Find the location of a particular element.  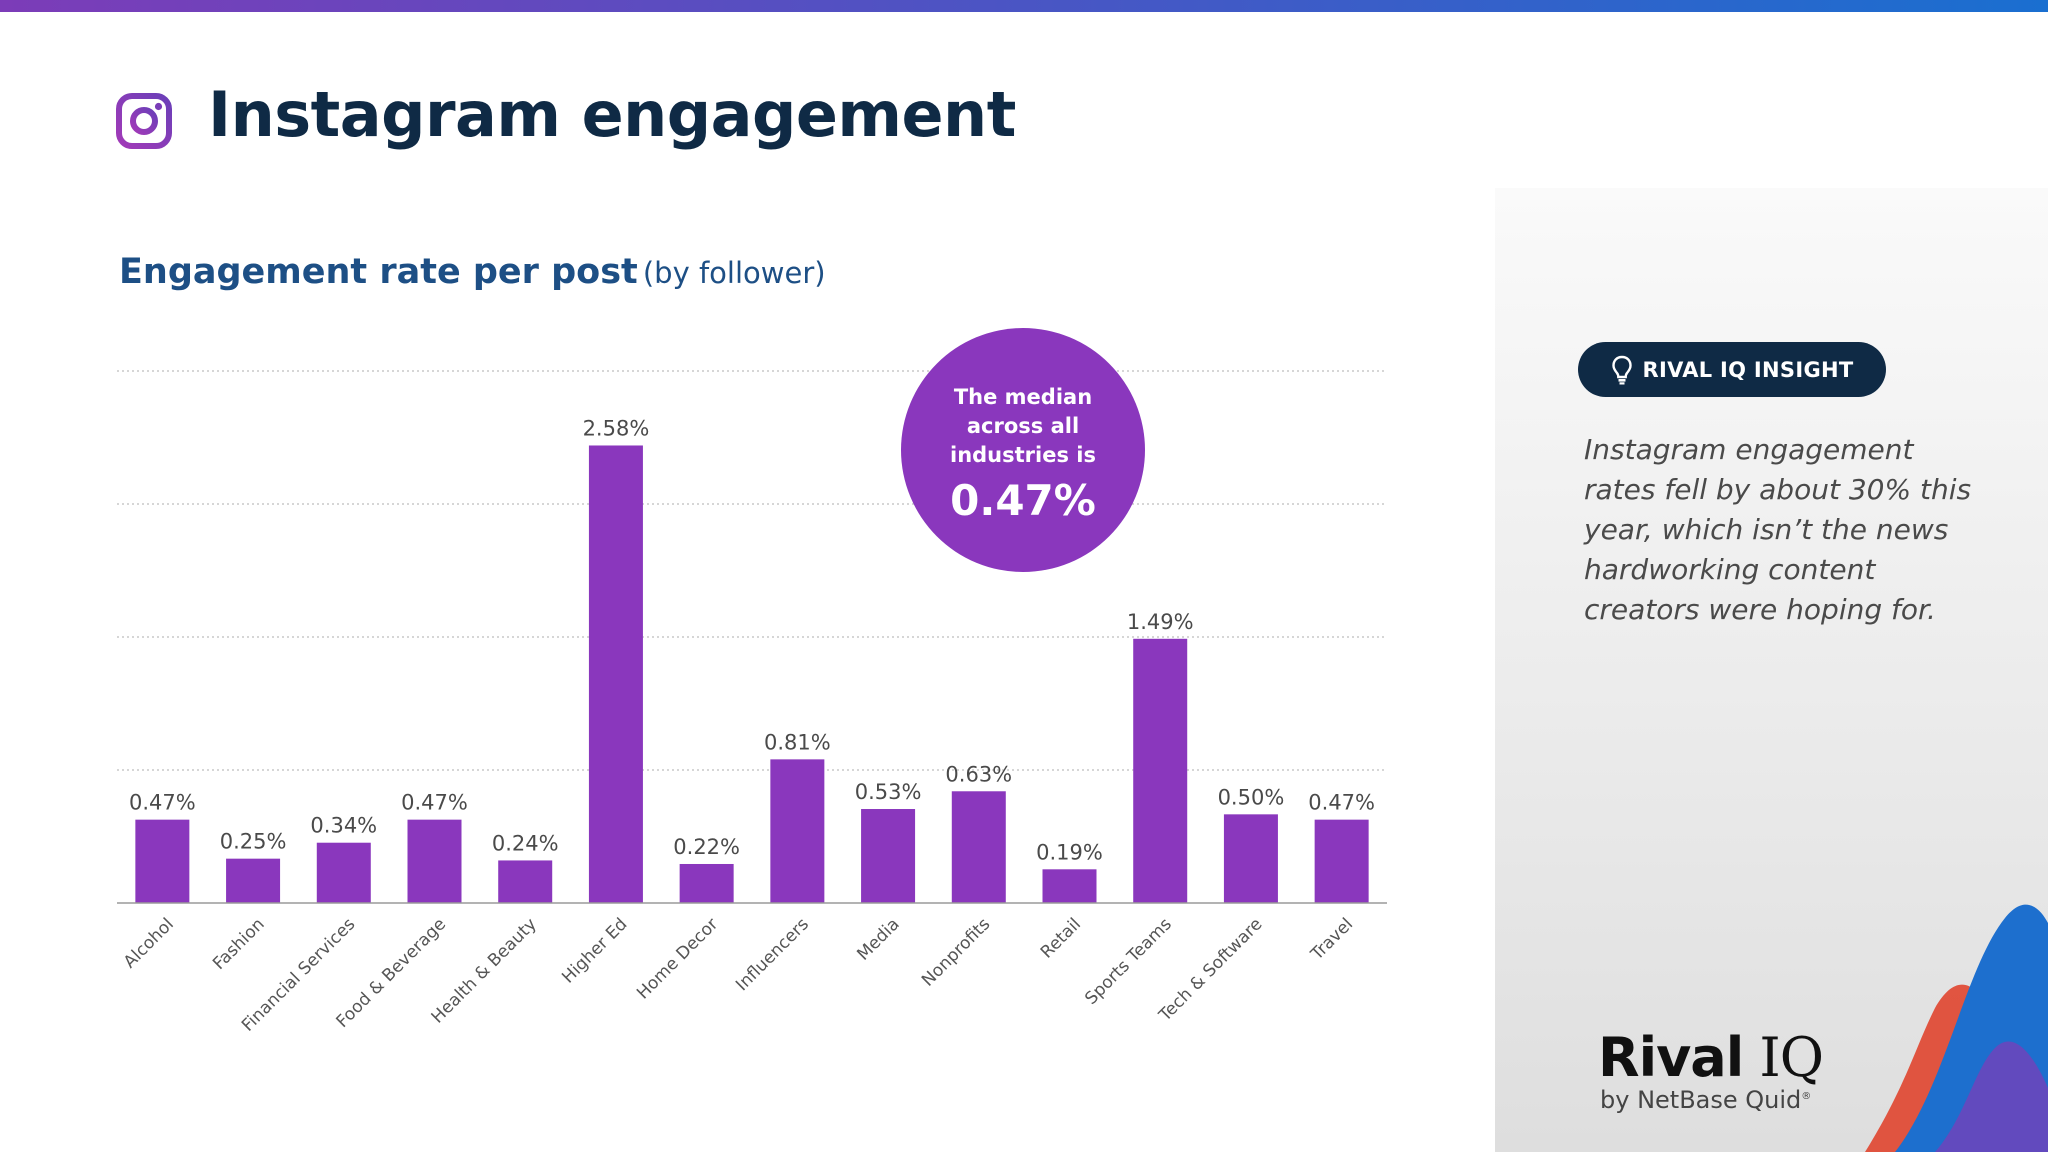

logo-wordmark: Rival IQ is located at coordinates (1711, 1058).